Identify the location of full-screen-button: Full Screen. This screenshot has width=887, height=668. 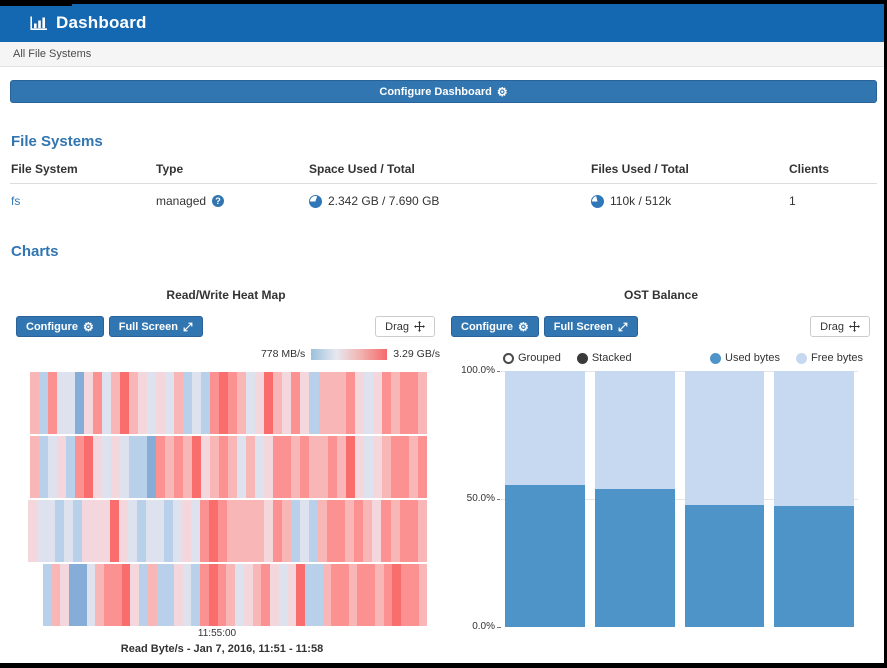
(156, 326).